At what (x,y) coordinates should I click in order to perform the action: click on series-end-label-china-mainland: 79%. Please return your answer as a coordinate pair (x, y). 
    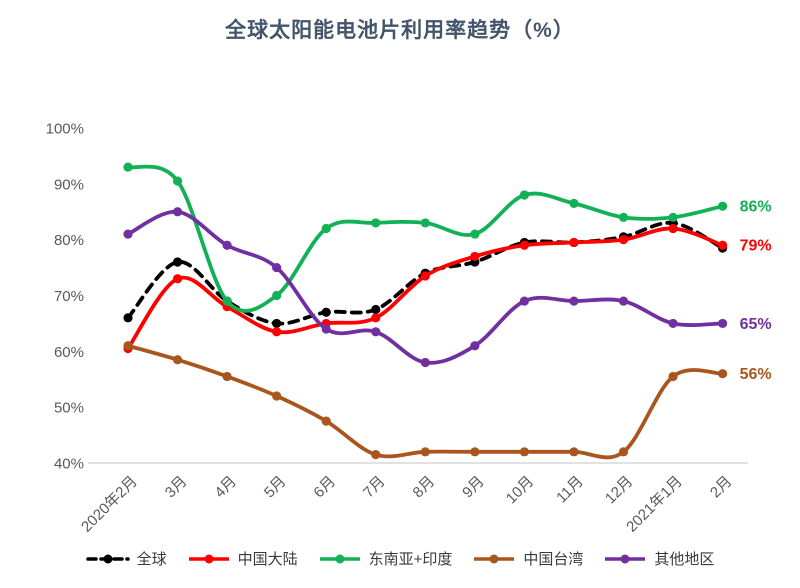
    Looking at the image, I should click on (756, 246).